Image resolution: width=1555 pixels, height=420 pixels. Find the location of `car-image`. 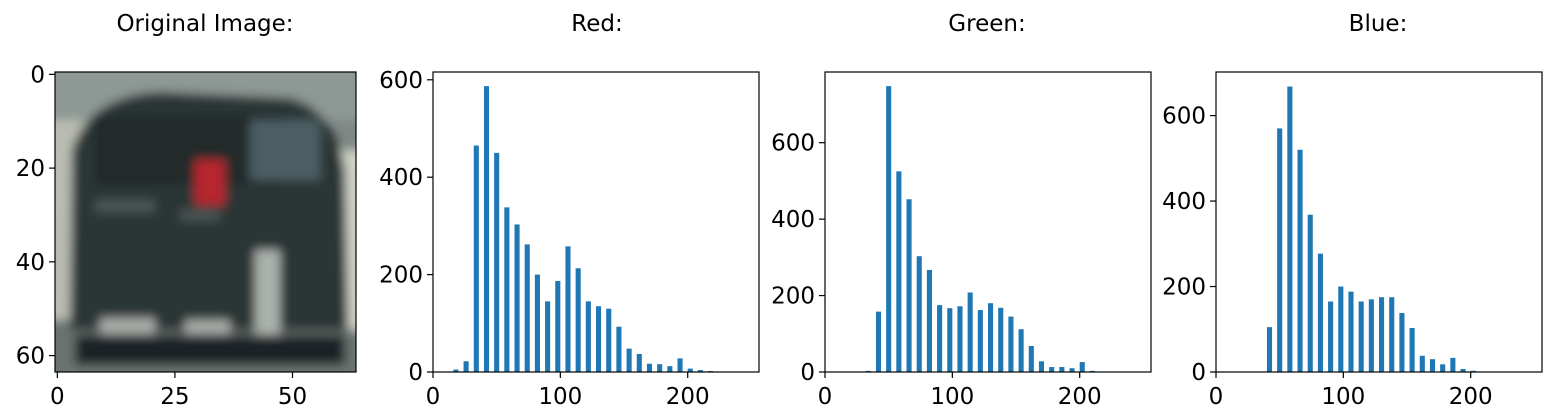

car-image is located at coordinates (205, 222).